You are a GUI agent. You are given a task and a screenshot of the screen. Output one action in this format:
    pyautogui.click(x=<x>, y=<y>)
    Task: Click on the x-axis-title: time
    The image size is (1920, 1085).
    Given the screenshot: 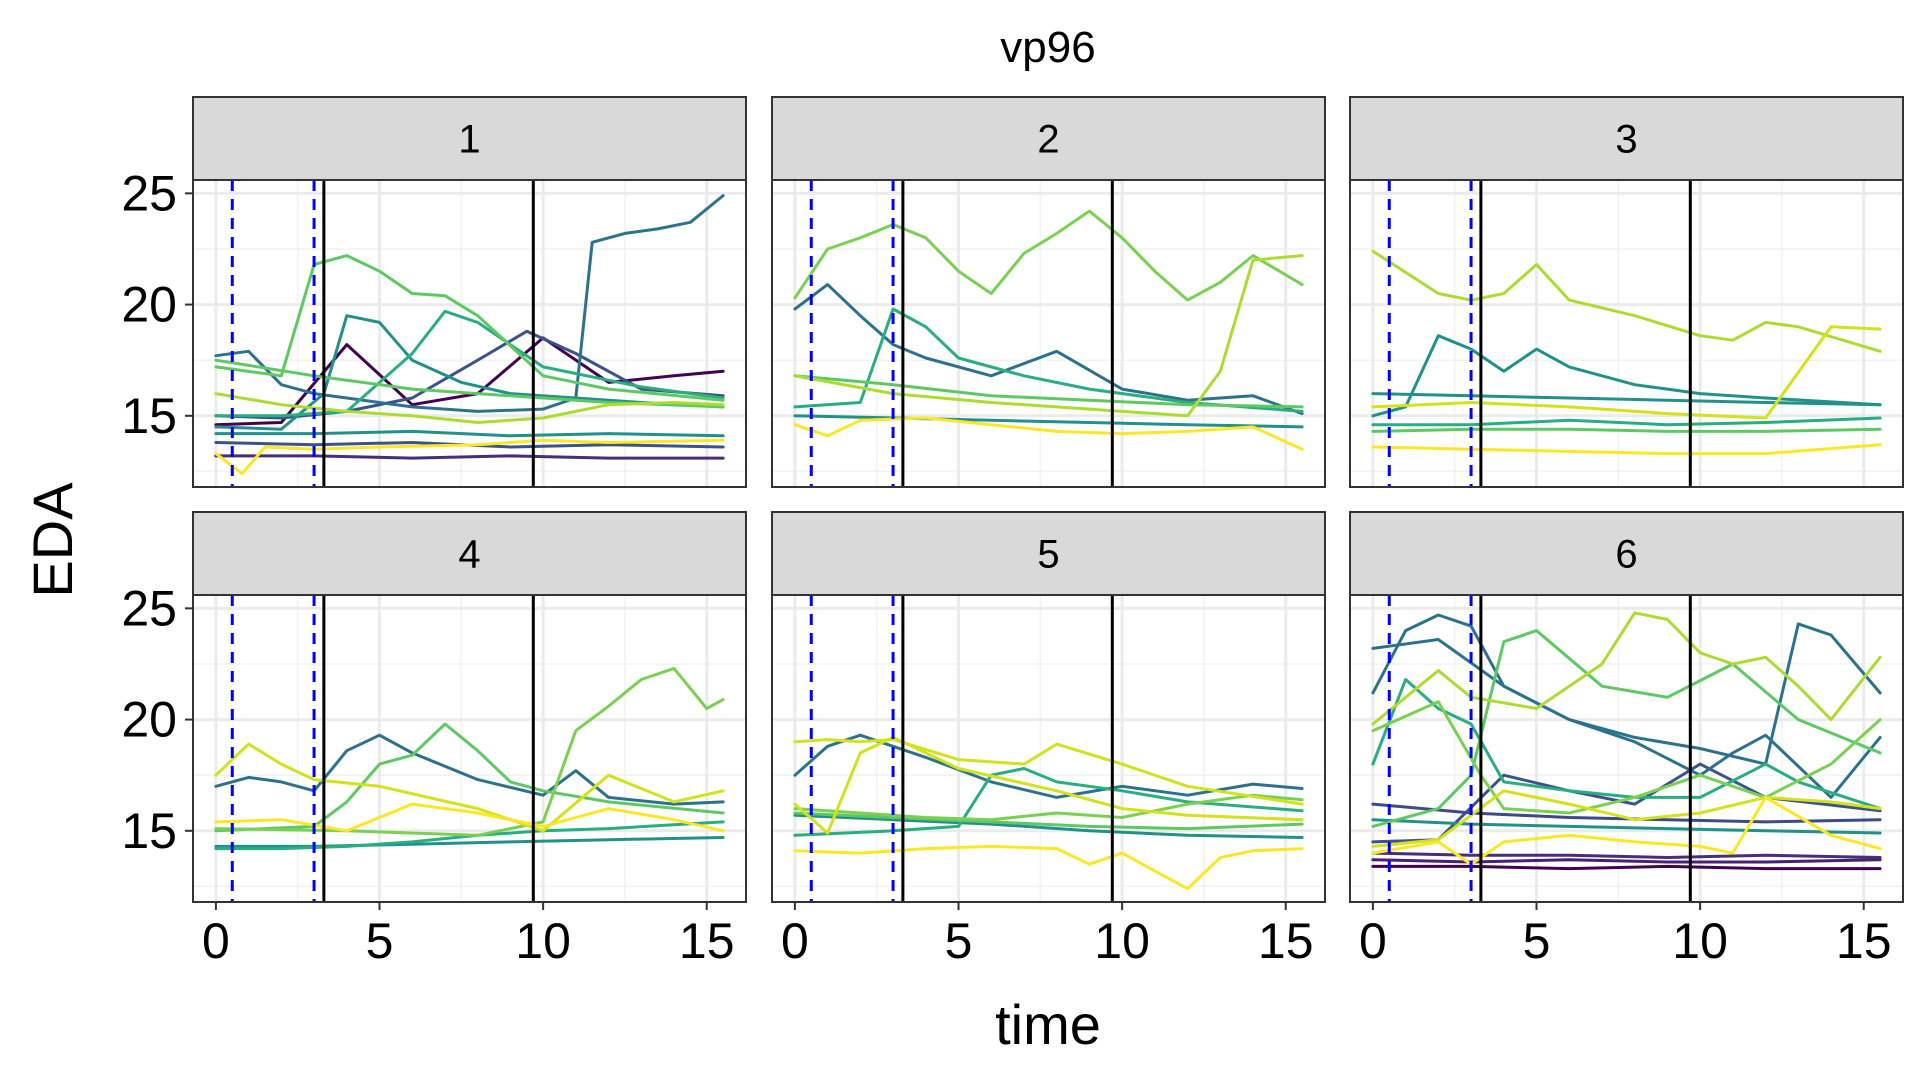 What is the action you would take?
    pyautogui.click(x=1048, y=1024)
    